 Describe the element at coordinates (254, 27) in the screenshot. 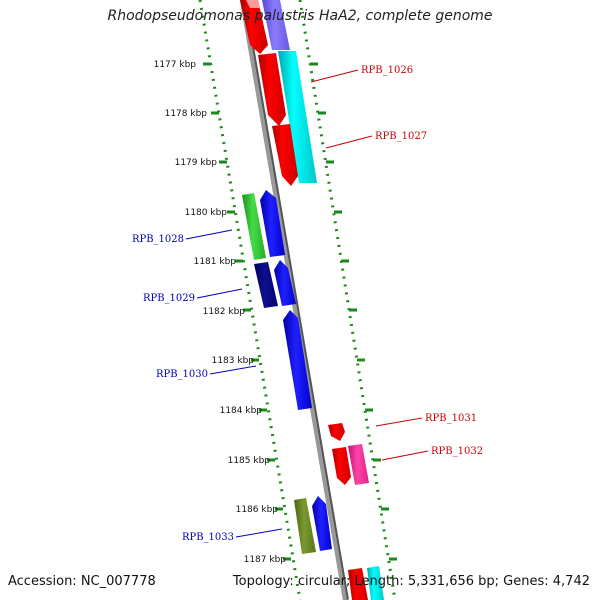

I see `gene-arrow-top-red` at that location.